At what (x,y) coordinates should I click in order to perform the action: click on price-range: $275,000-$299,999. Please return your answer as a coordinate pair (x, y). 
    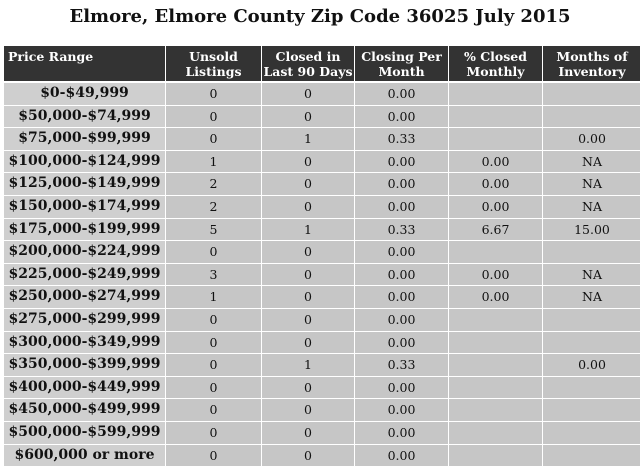
    Looking at the image, I should click on (84, 320).